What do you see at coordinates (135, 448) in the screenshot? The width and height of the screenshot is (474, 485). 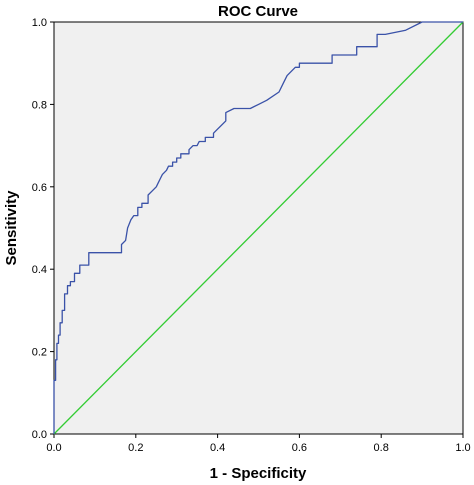 I see `x-tick-label: 0.2` at bounding box center [135, 448].